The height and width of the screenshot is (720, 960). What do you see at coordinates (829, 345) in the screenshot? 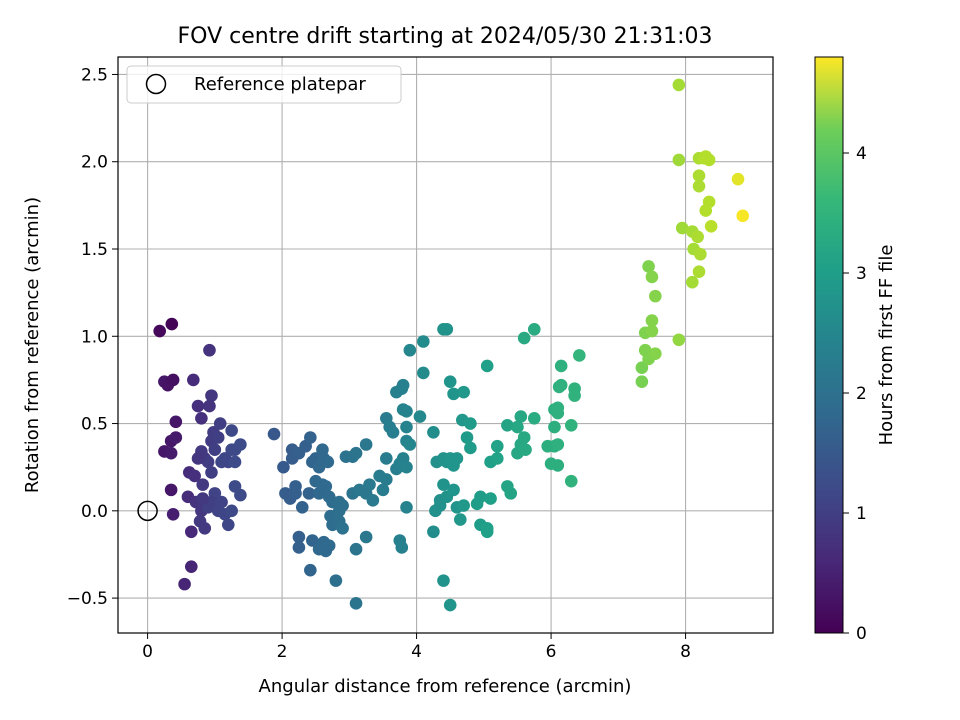
I see `colorbar-gradient` at bounding box center [829, 345].